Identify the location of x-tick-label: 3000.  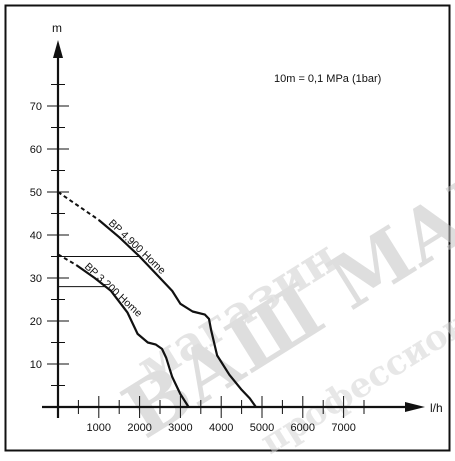
(180, 428).